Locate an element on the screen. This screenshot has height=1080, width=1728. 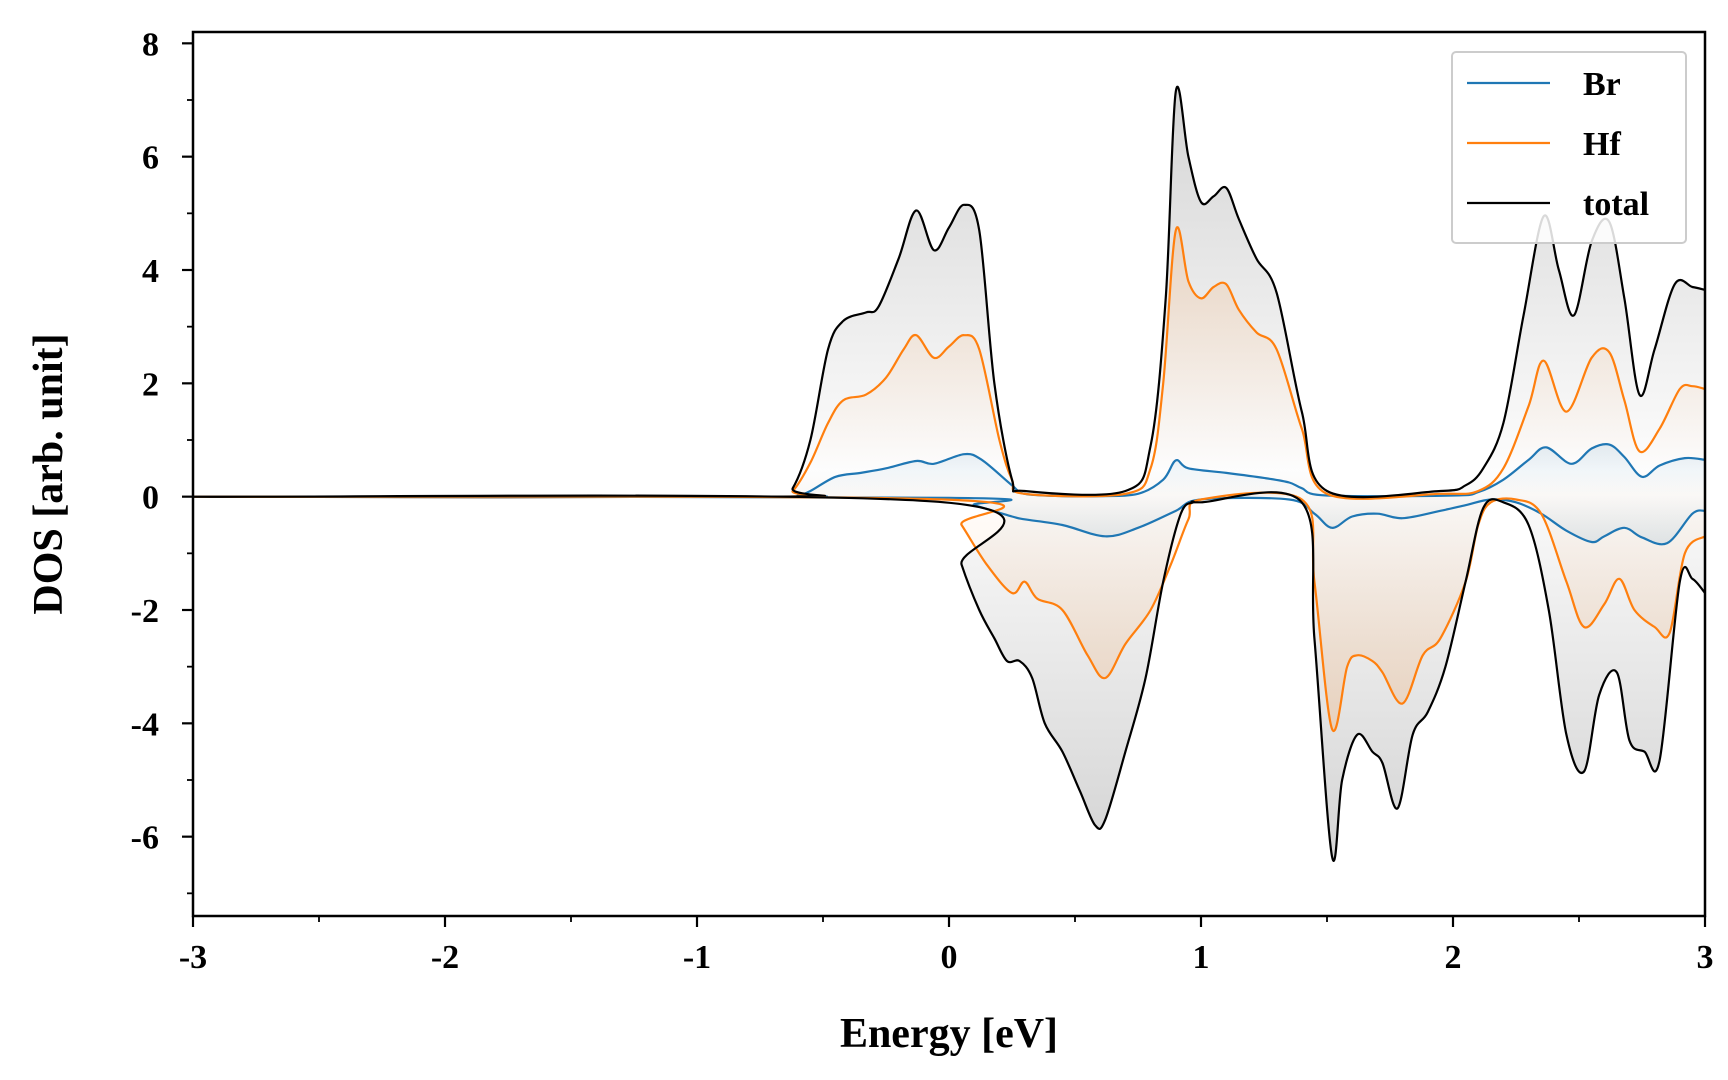
series-line-br-up is located at coordinates (949, 470).